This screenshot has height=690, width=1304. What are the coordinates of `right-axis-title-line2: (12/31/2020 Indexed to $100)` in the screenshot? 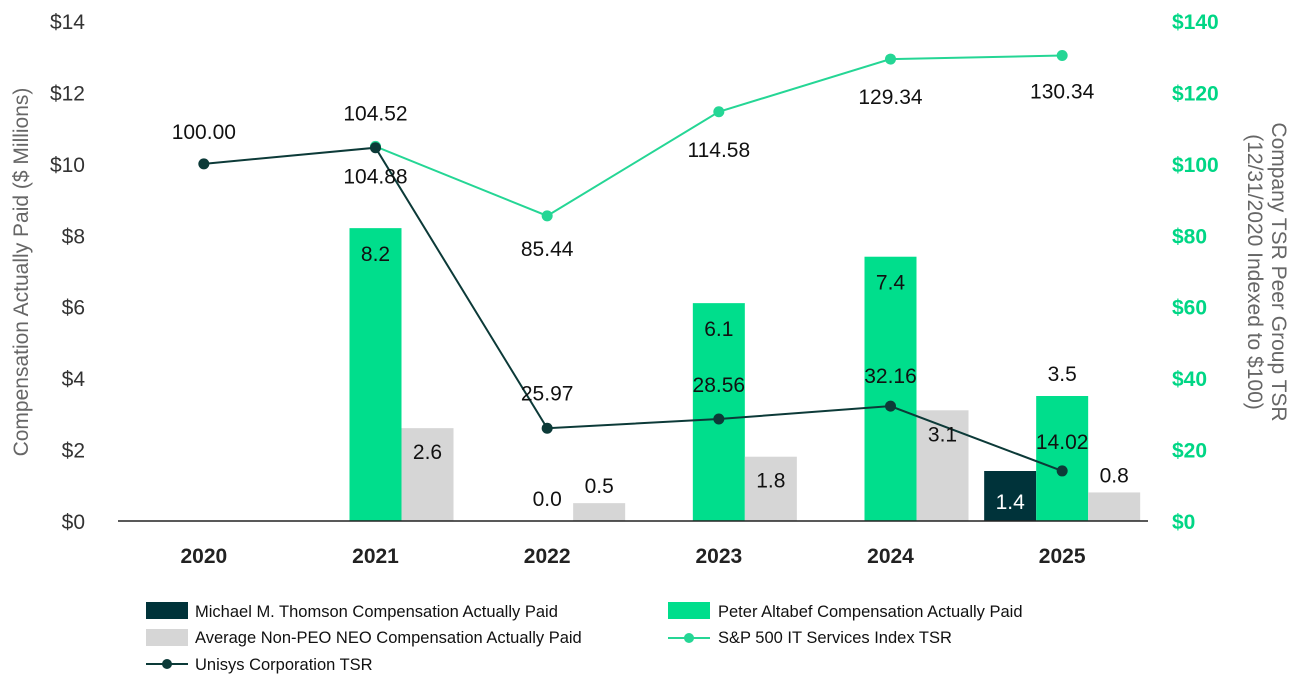 It's located at (1254, 272).